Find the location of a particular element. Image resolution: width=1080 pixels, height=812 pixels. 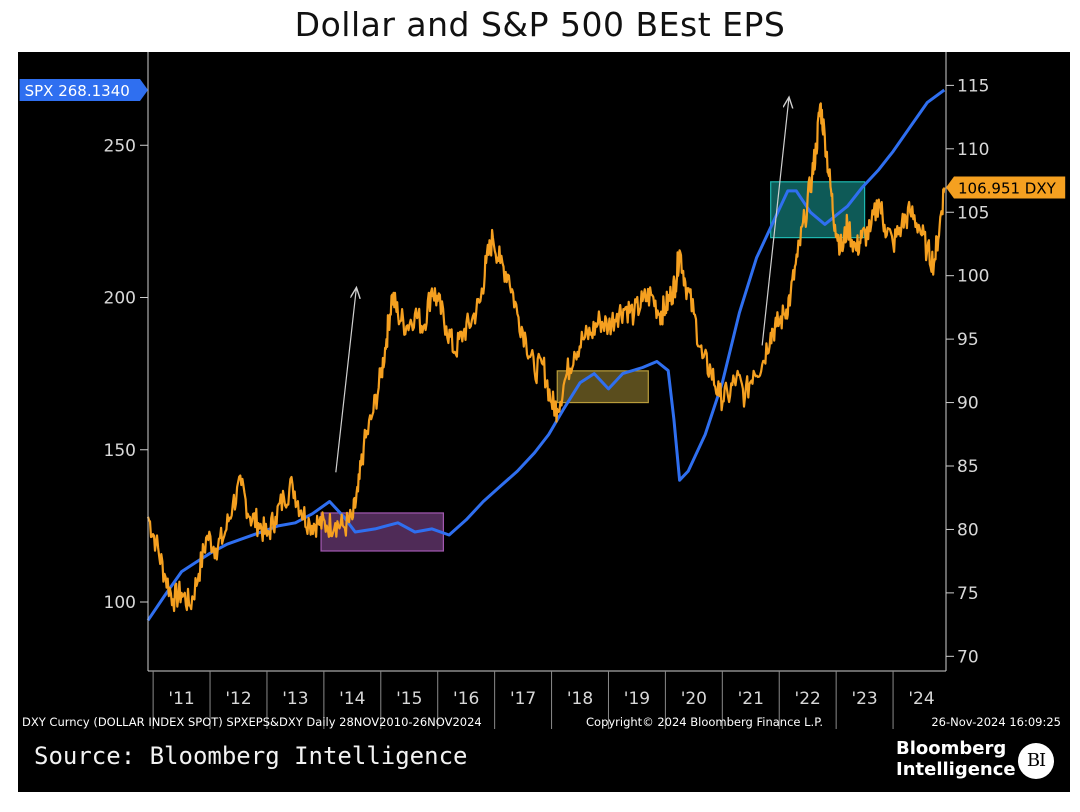

x-tick-label: '12 is located at coordinates (238, 699).